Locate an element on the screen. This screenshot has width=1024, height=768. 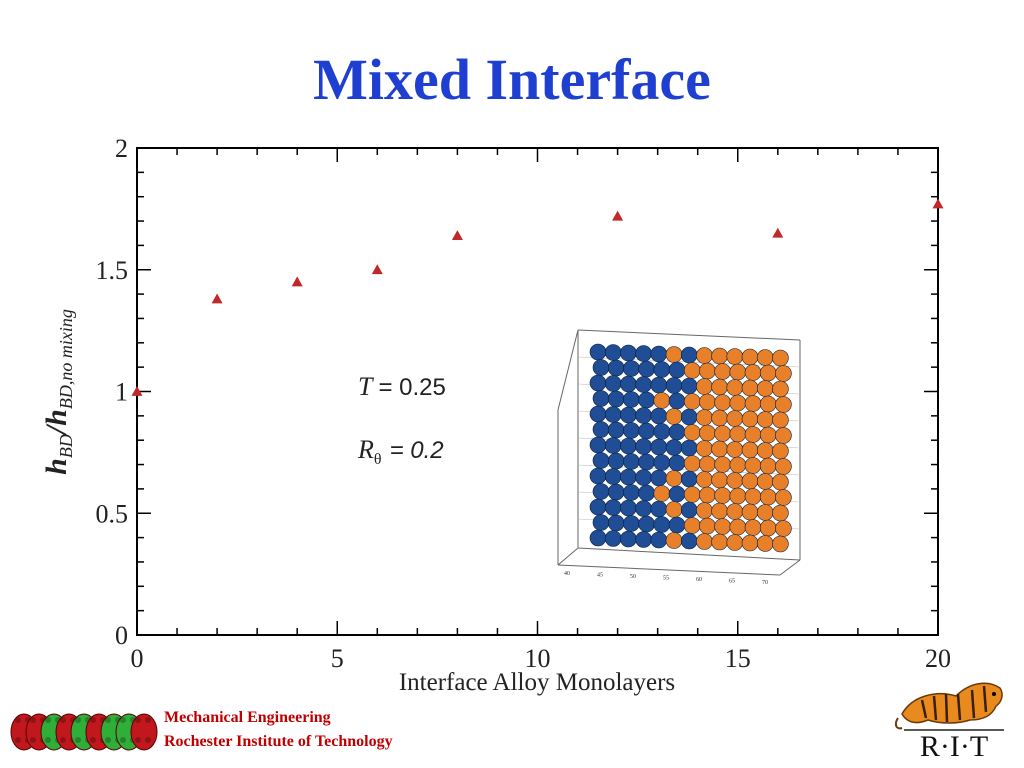
x-tick-label: 15 is located at coordinates (738, 658).